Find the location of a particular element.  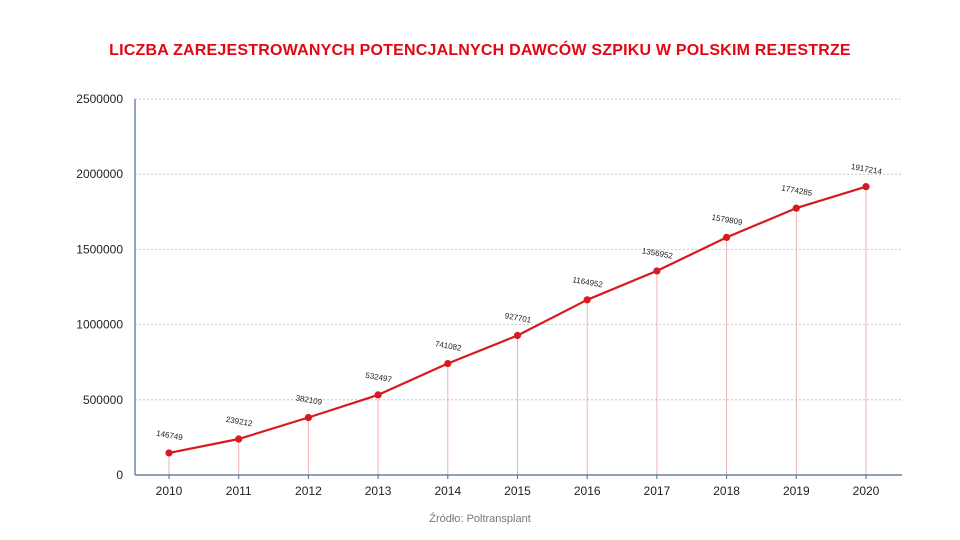

data-point-2019 is located at coordinates (796, 208).